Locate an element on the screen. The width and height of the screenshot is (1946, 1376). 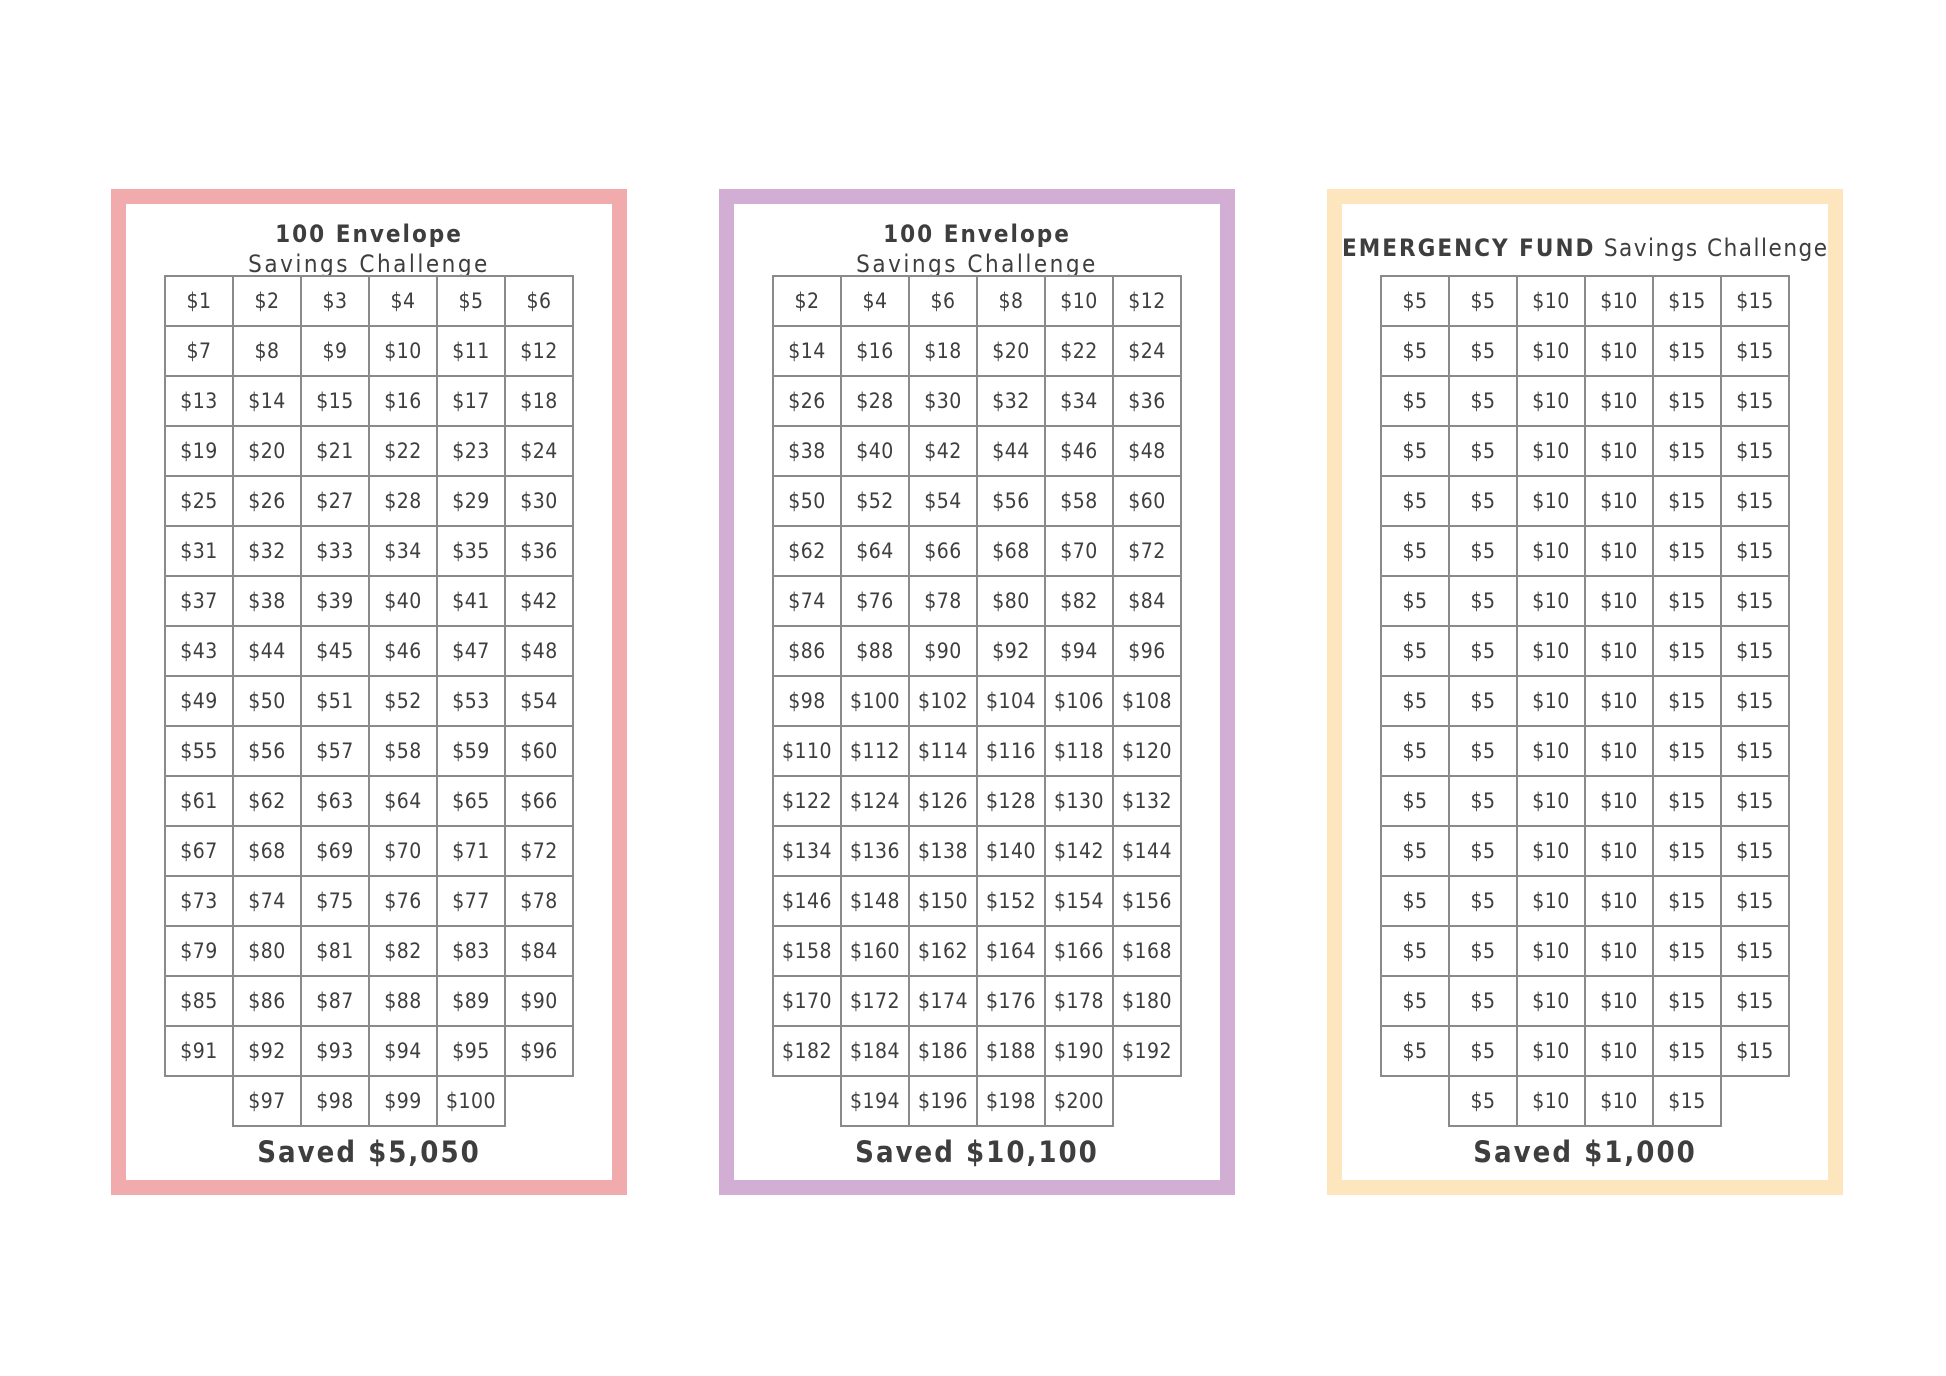
envelope-cell: $99 is located at coordinates (403, 1101).